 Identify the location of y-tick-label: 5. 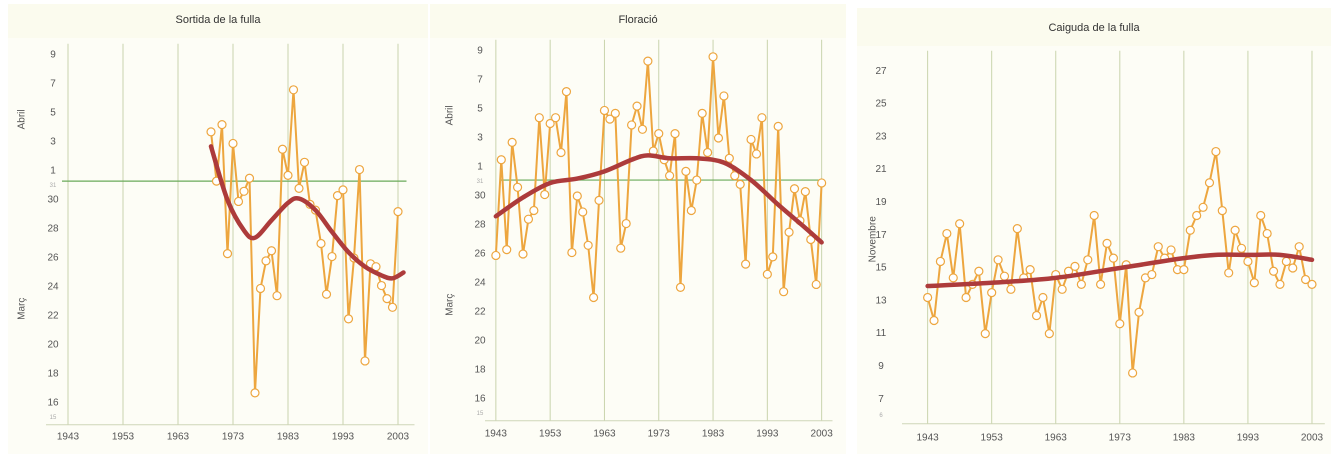
(480, 109).